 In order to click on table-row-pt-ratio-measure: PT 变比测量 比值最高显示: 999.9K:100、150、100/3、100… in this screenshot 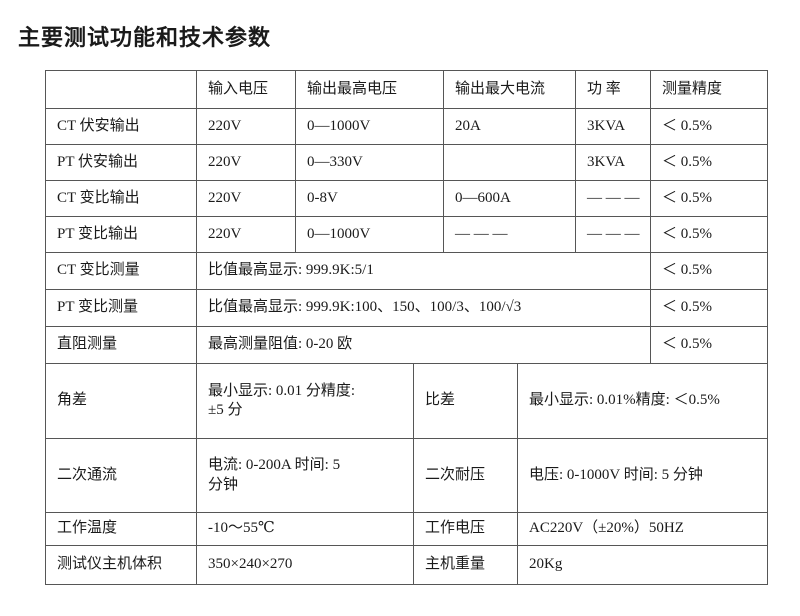, I will do `click(407, 308)`.